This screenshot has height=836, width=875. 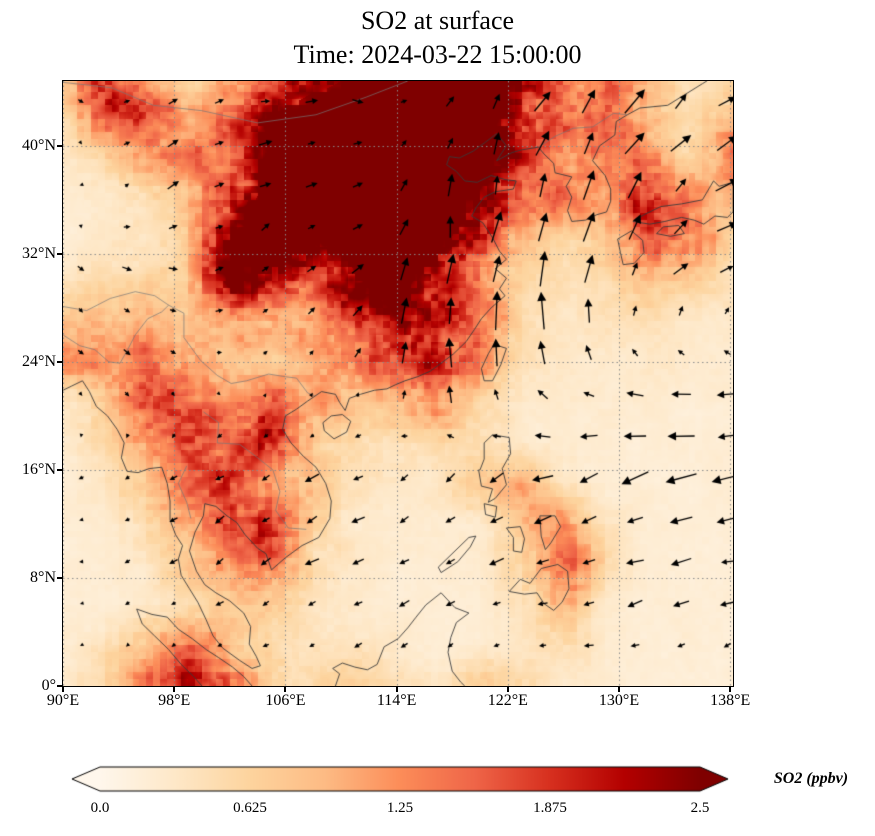 What do you see at coordinates (174, 700) in the screenshot?
I see `x-axis-tick-label: 98°E` at bounding box center [174, 700].